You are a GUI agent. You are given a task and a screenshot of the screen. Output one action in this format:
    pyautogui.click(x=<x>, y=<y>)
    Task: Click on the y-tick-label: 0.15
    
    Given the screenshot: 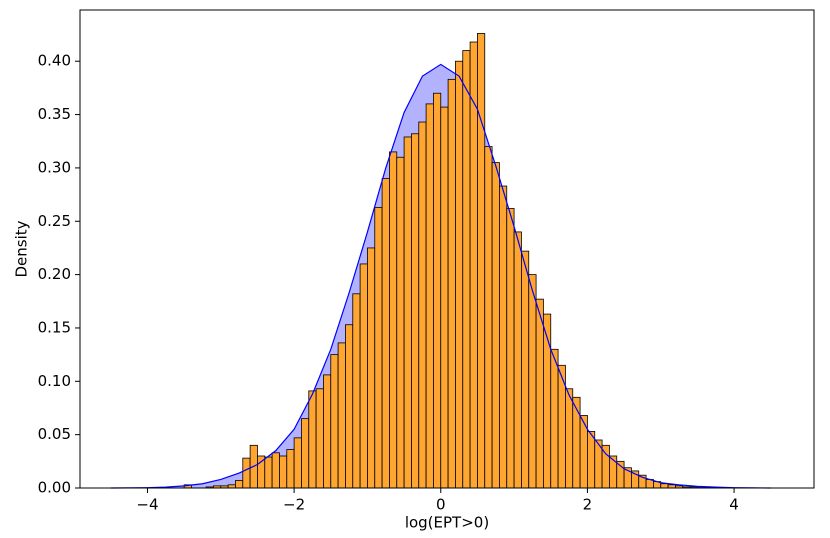 What is the action you would take?
    pyautogui.click(x=54, y=327)
    